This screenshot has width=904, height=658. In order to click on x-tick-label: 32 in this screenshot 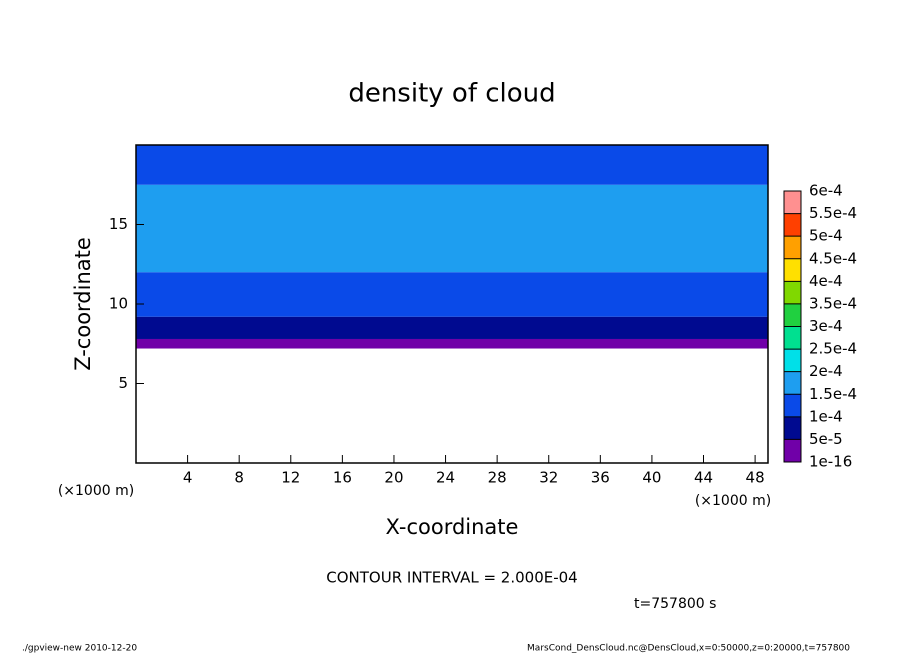, I will do `click(548, 478)`.